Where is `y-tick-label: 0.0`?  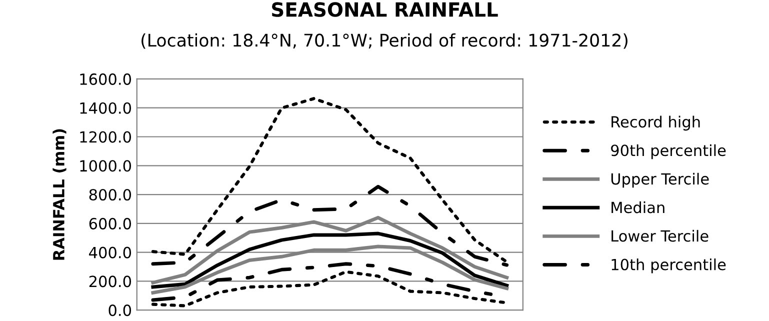
y-tick-label: 0.0 is located at coordinates (120, 310).